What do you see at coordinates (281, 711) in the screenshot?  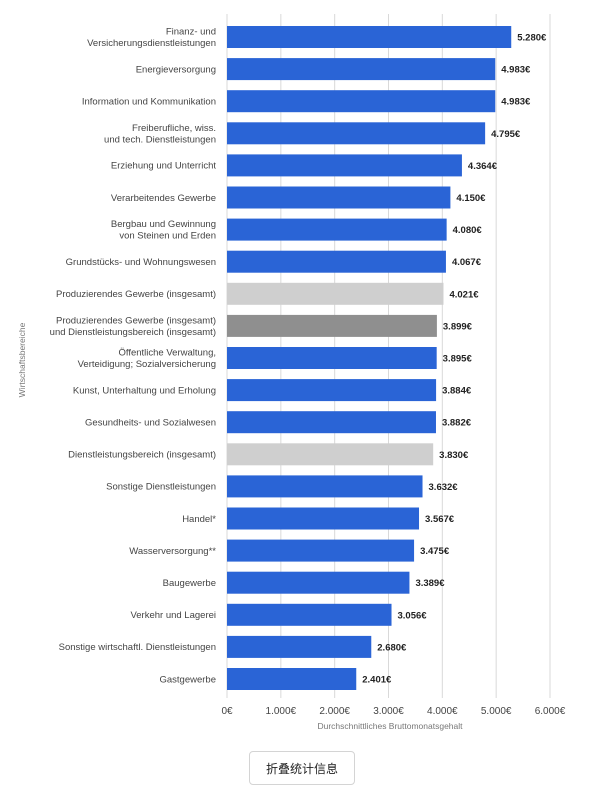 I see `x-tick-label: 1.000€` at bounding box center [281, 711].